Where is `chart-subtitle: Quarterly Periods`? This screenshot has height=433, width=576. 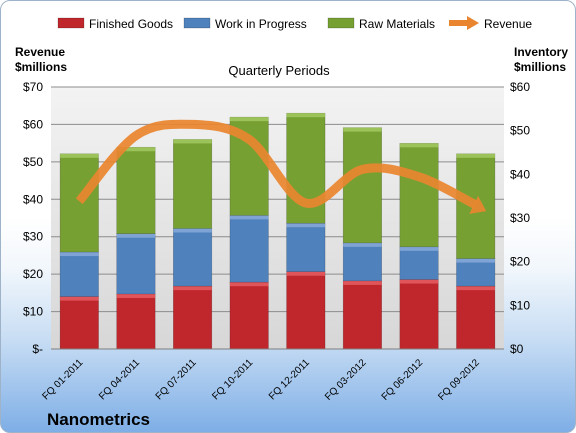
chart-subtitle: Quarterly Periods is located at coordinates (279, 70).